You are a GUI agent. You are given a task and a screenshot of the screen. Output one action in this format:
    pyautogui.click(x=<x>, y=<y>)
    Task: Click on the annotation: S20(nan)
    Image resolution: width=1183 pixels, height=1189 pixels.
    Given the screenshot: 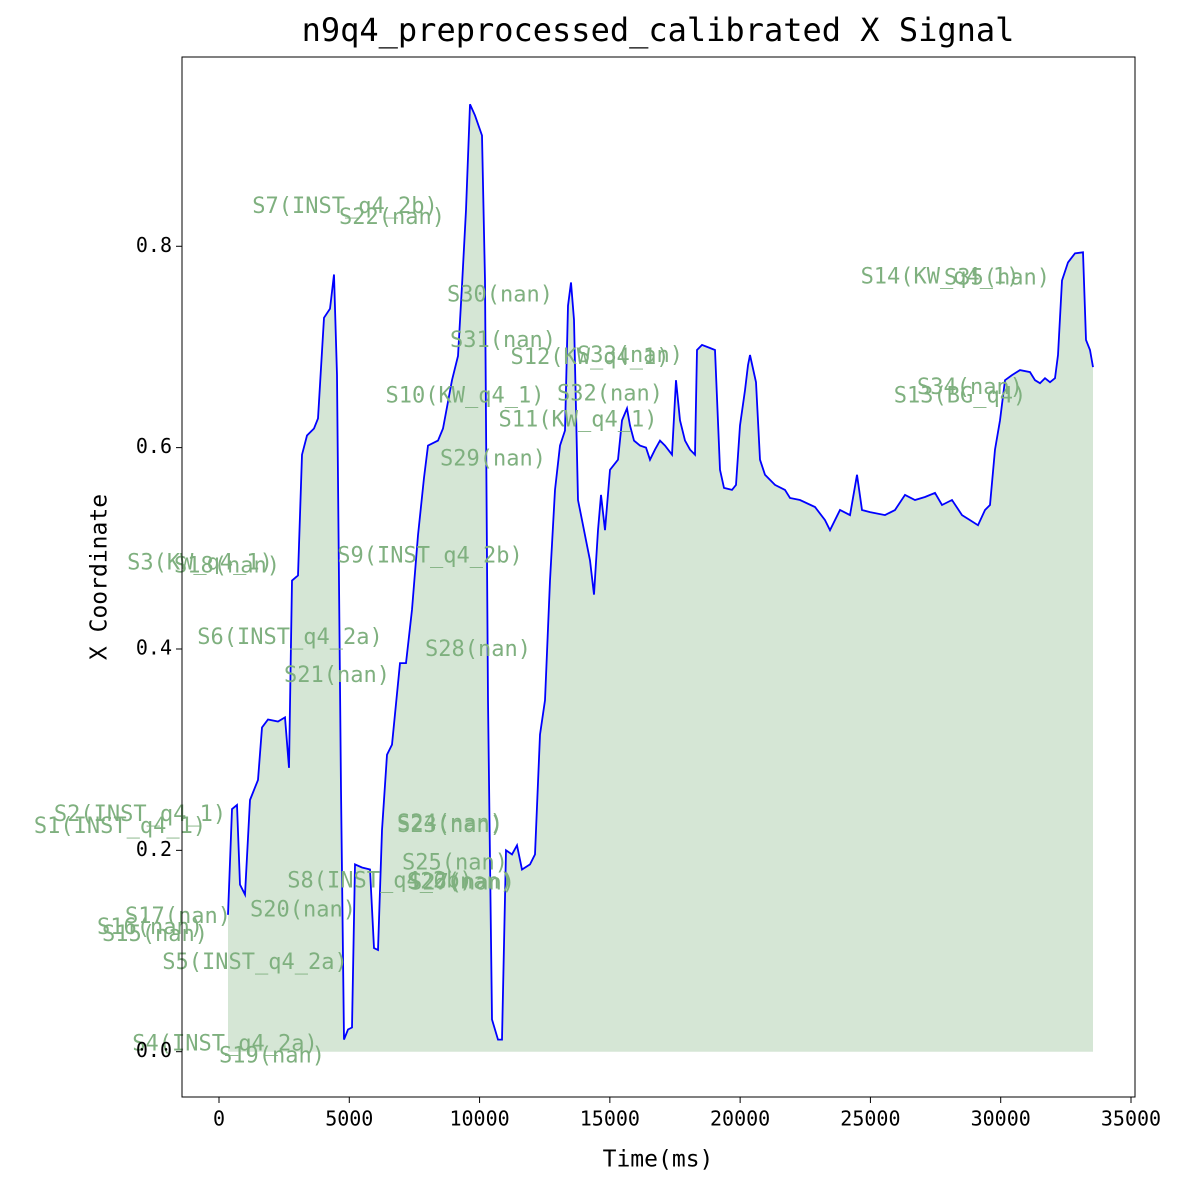 What is the action you would take?
    pyautogui.click(x=303, y=910)
    